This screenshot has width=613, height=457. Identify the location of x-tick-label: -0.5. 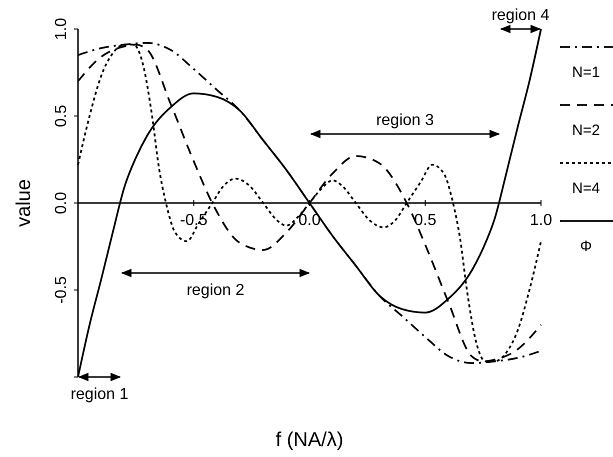
(194, 220).